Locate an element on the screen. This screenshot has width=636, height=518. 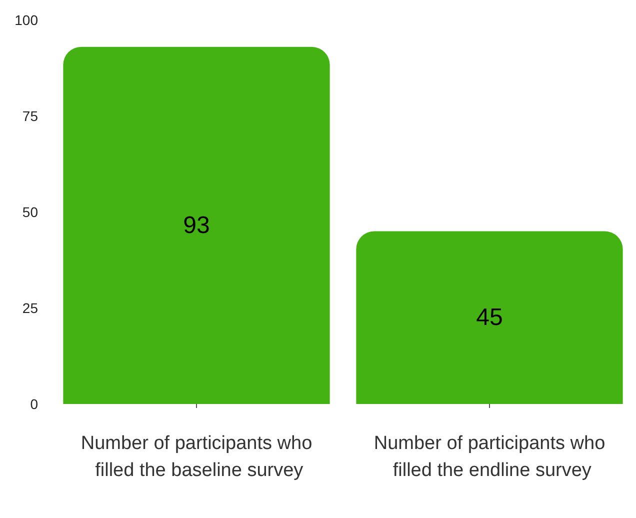
y-tick-label: 50 is located at coordinates (30, 212).